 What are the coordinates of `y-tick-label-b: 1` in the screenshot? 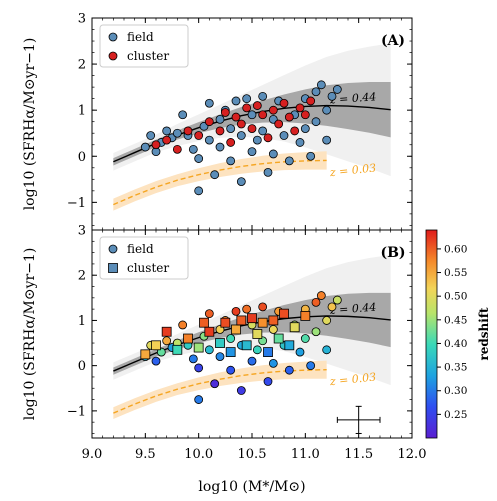 It's located at (82, 321).